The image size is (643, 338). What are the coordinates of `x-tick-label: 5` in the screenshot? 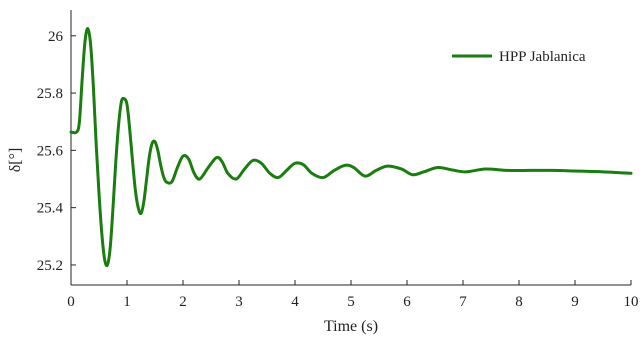 It's located at (351, 302).